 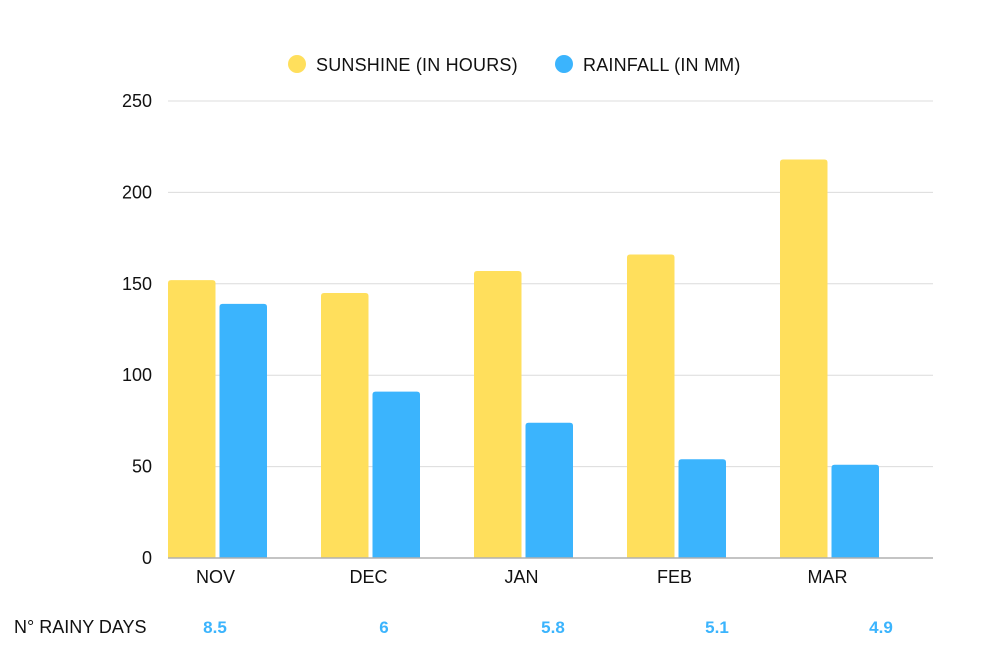 I want to click on bar-sunshine-feb, so click(x=651, y=406).